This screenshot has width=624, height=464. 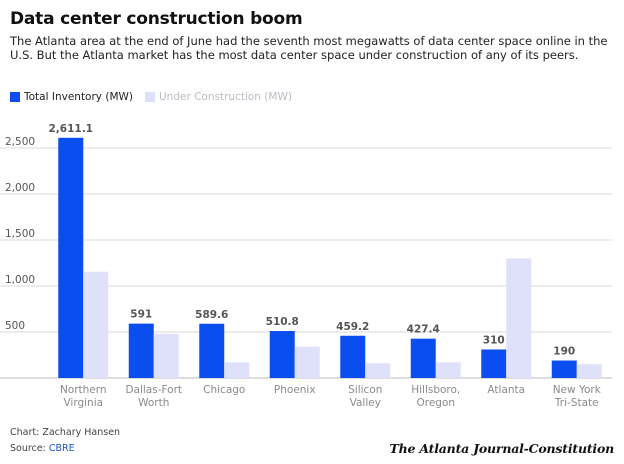 I want to click on legend-swatch-total, so click(x=15, y=97).